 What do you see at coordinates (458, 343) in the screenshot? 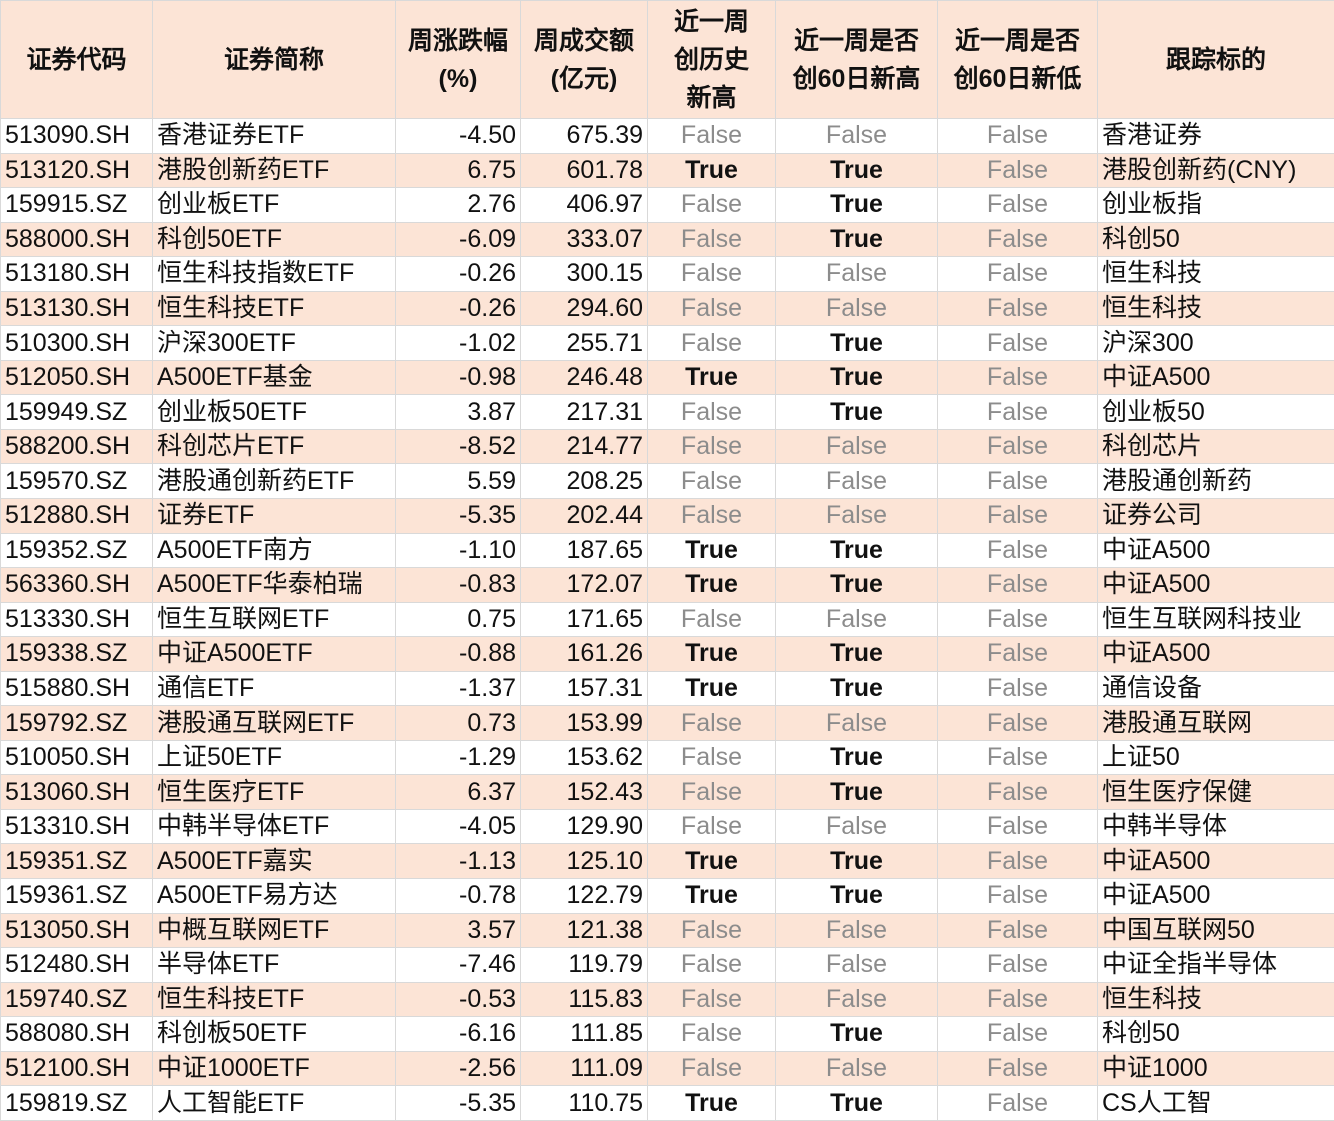
I see `cell-weekly-change: -1.02` at bounding box center [458, 343].